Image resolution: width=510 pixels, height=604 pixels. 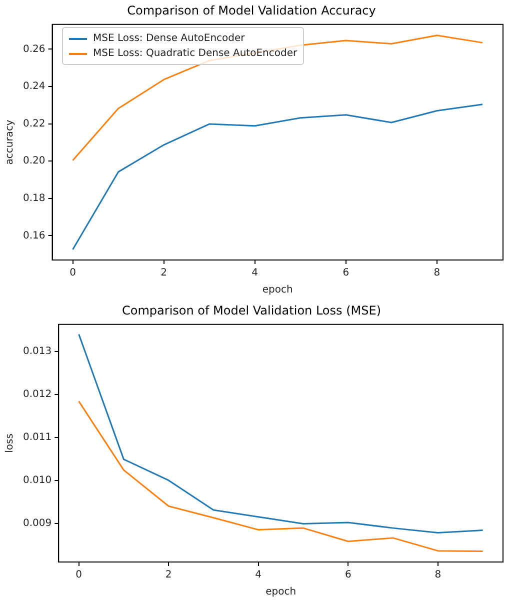 I want to click on y-tick-label: 0.012, so click(x=37, y=394).